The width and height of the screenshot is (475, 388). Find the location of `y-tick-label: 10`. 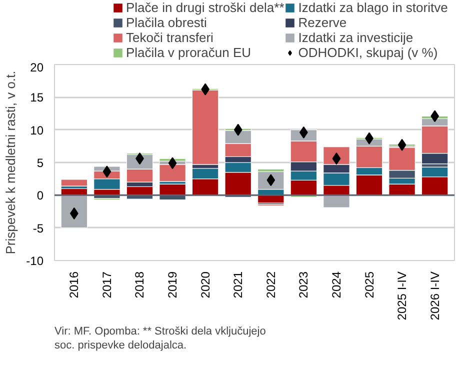

y-tick-label: 10 is located at coordinates (37, 130).